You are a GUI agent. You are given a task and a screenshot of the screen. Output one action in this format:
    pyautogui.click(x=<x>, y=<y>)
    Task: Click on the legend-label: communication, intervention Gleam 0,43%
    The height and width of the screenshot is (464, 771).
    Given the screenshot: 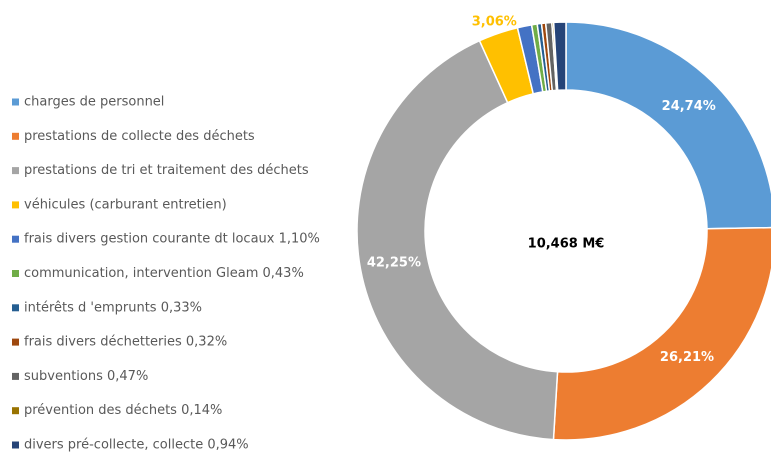 What is the action you would take?
    pyautogui.click(x=164, y=273)
    